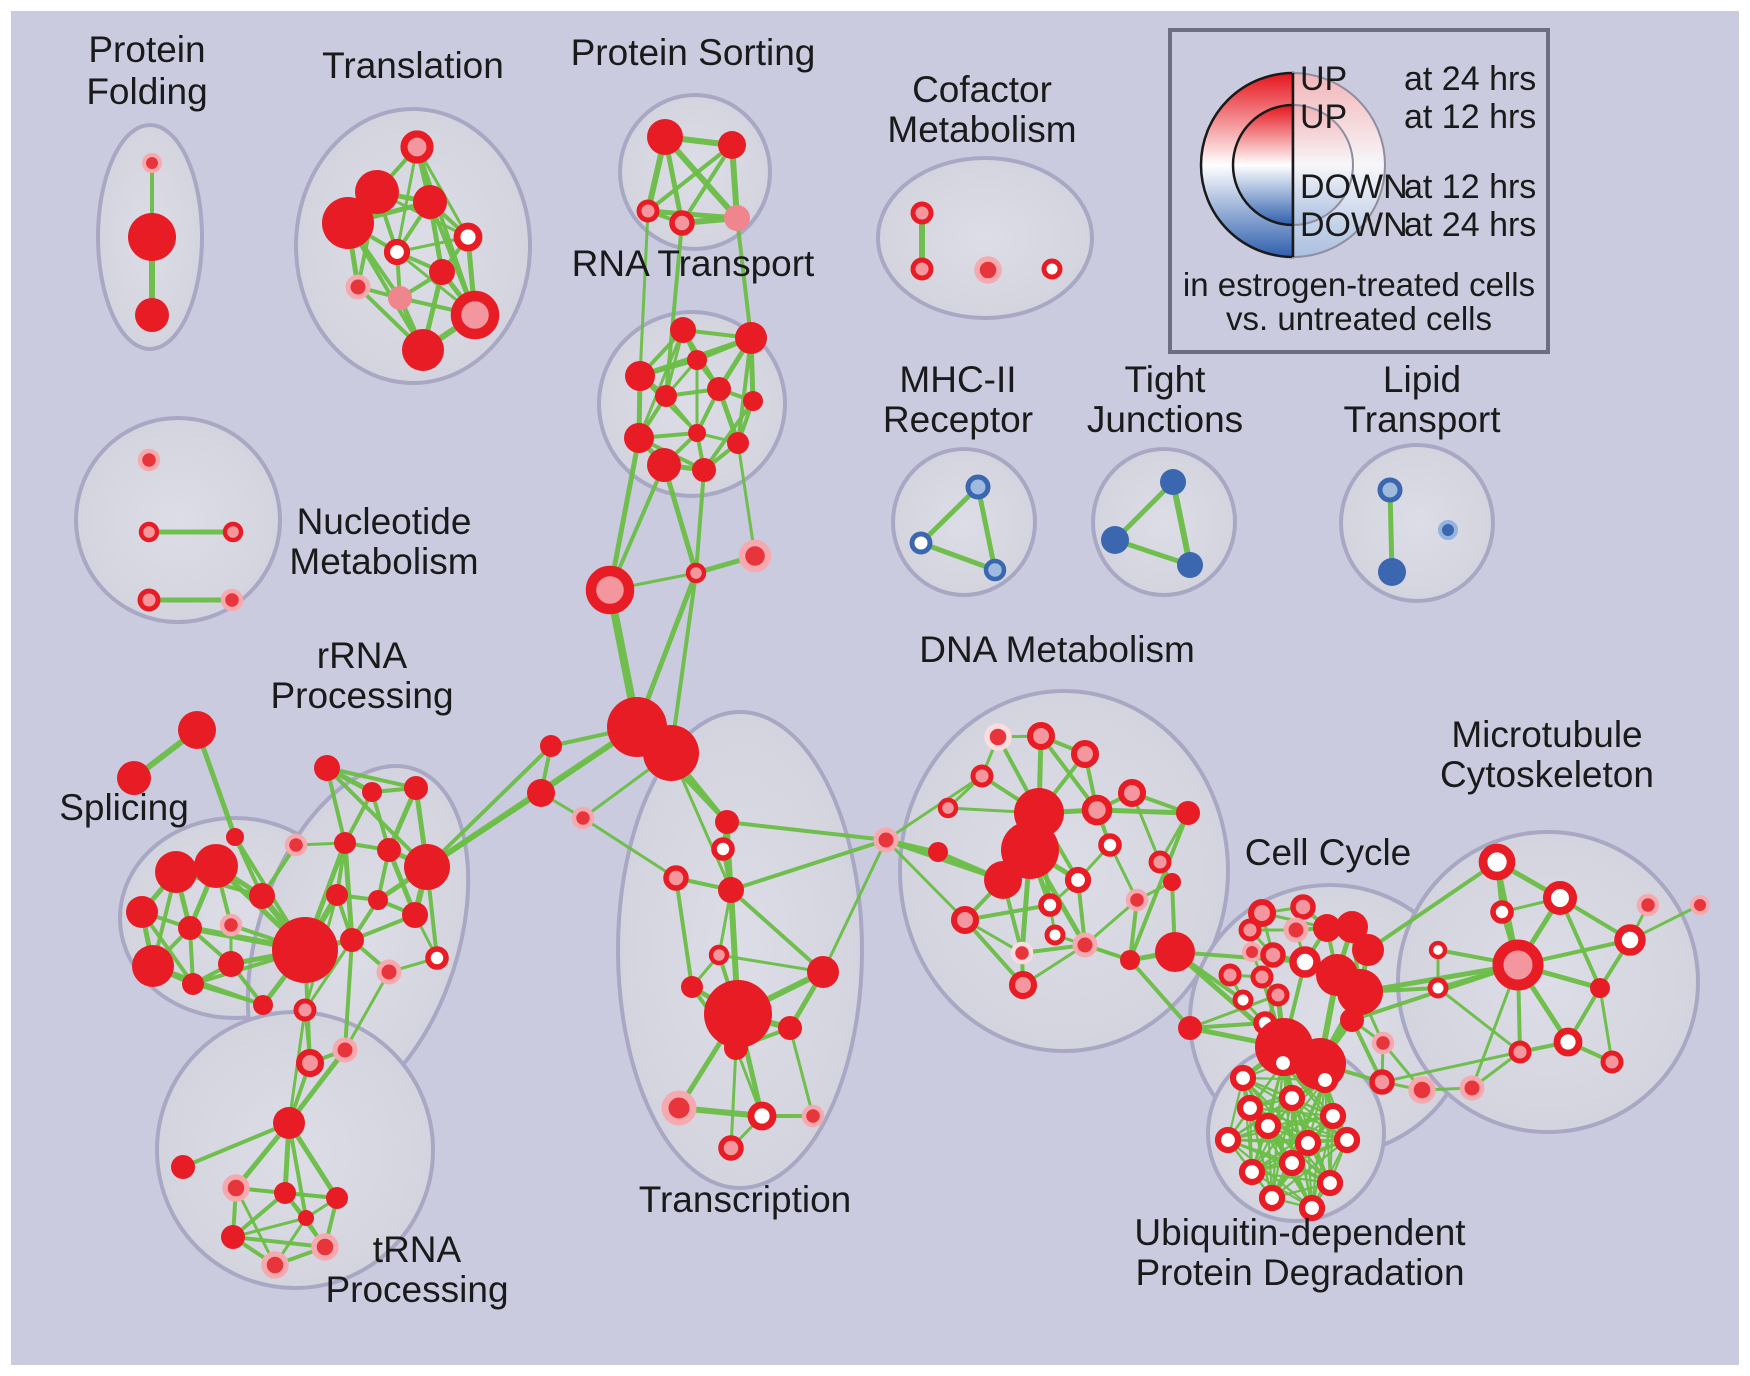 The width and height of the screenshot is (1750, 1376). I want to click on cluster-label-mhc-ii-receptor: MHC-II Receptor, so click(958, 399).